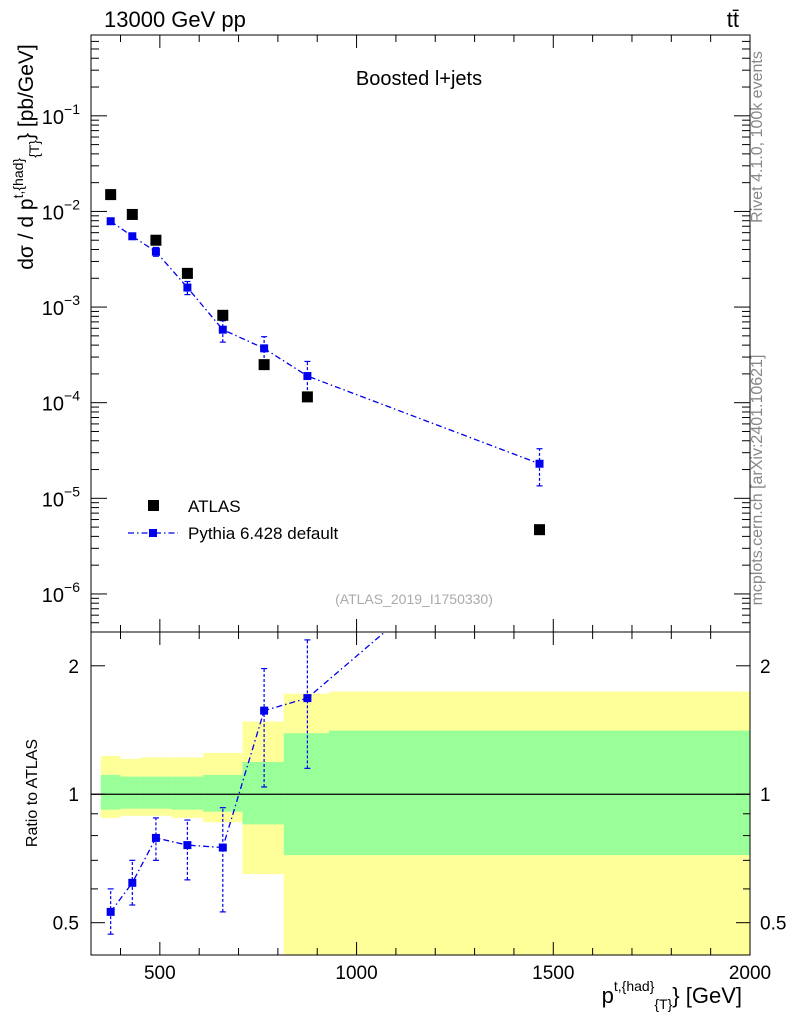 This screenshot has height=1024, width=786. I want to click on main-y-tick-label: 10⁻⁵, so click(61, 497).